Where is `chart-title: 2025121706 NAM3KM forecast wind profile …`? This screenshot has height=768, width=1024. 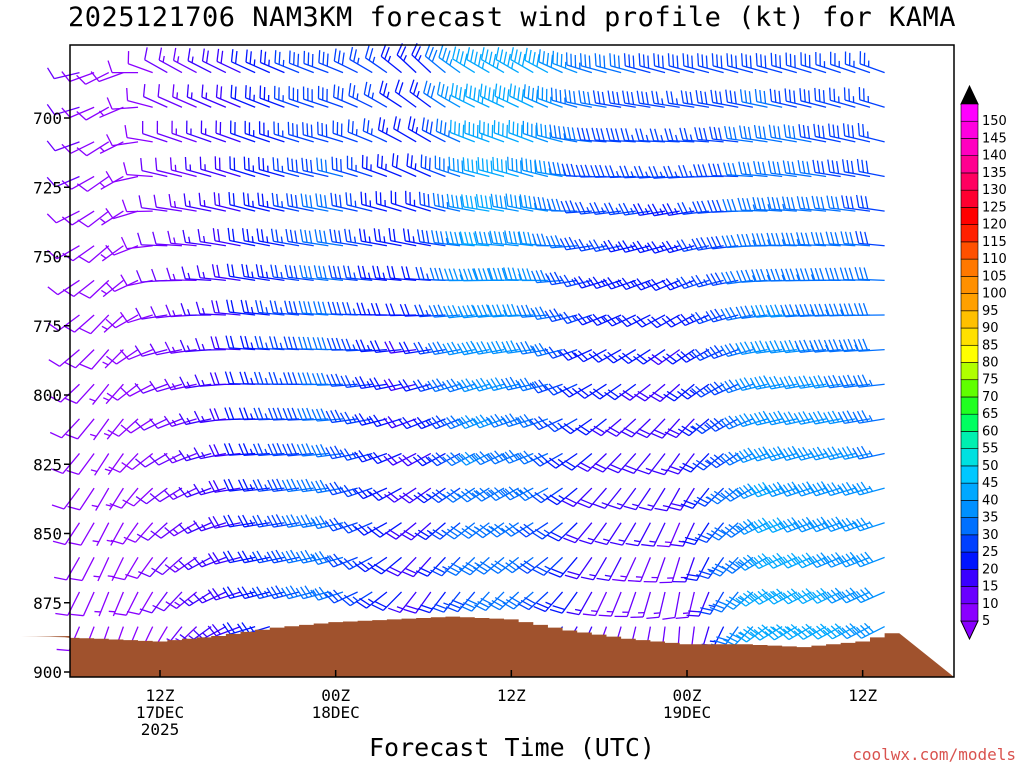
chart-title: 2025121706 NAM3KM forecast wind profile … is located at coordinates (512, 17).